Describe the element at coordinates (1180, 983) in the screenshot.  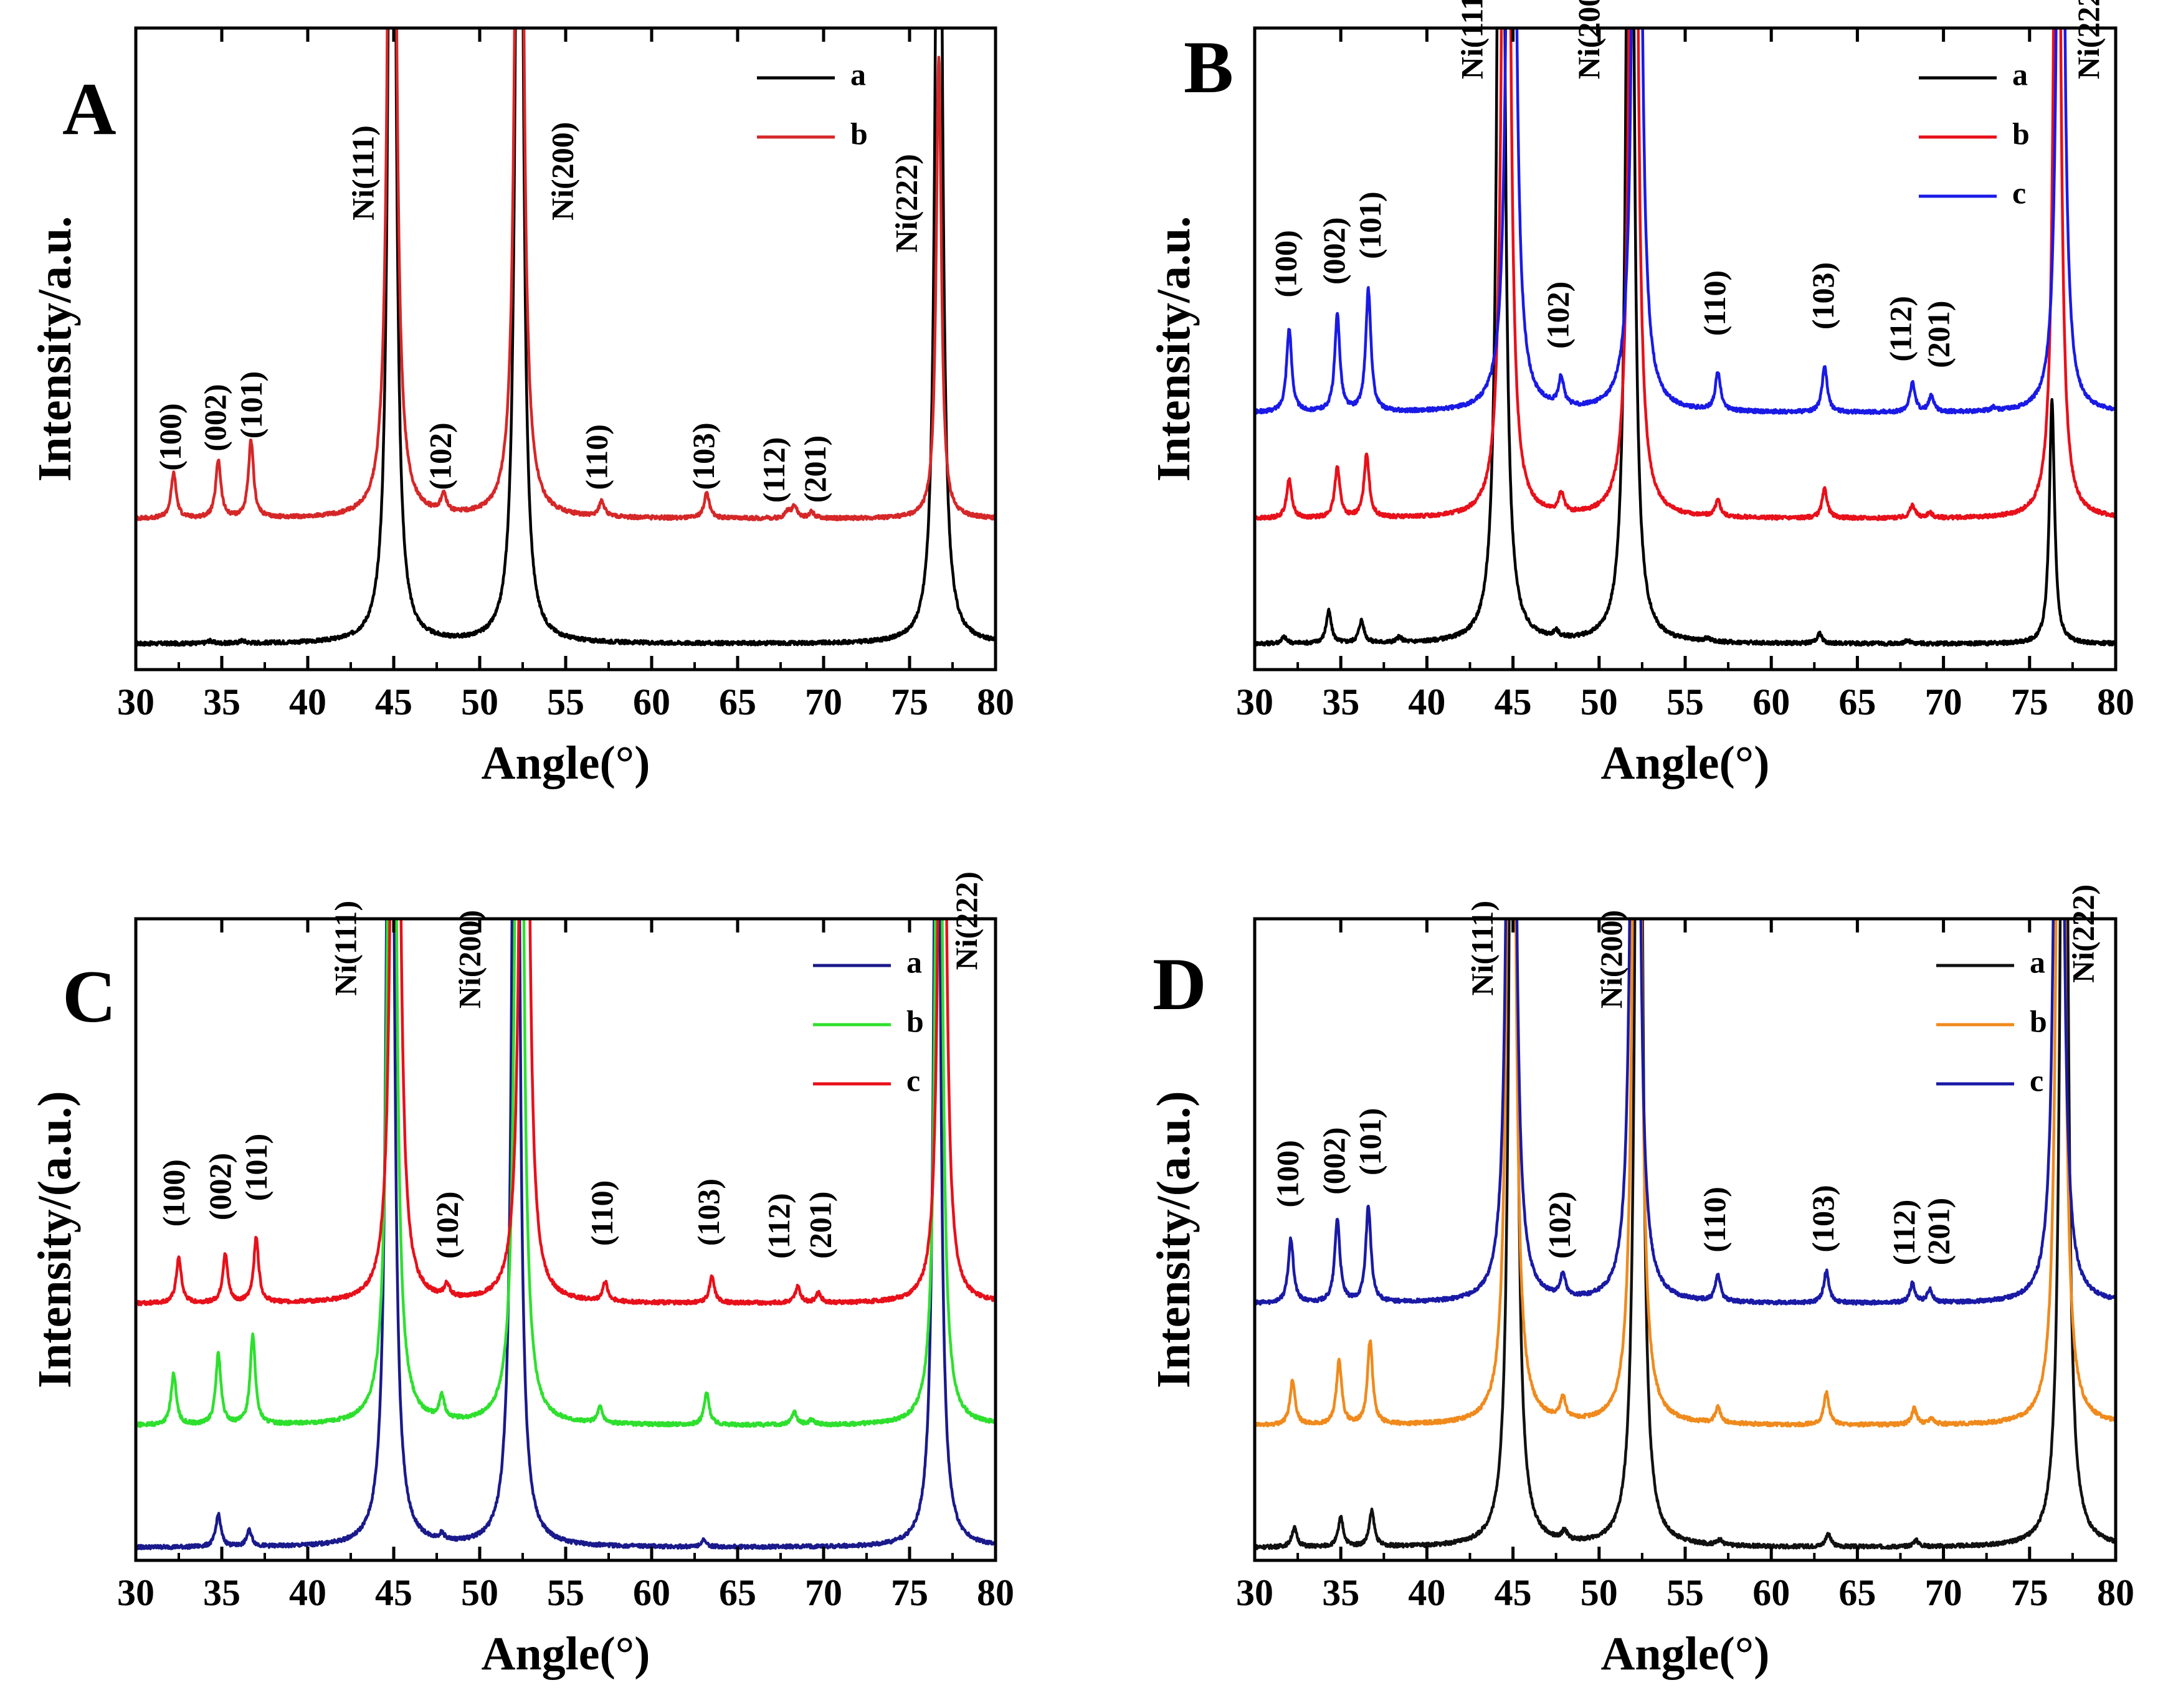
I see `panel-letter: D` at that location.